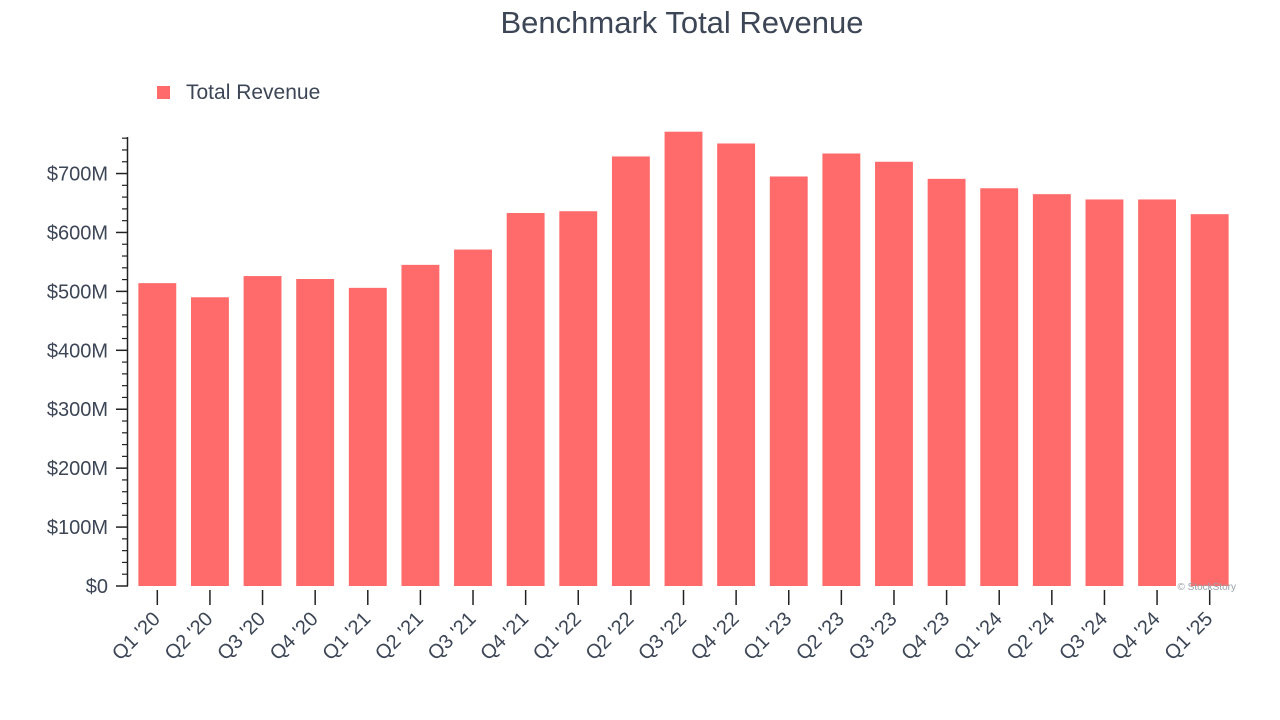 The width and height of the screenshot is (1280, 720). Describe the element at coordinates (163, 92) in the screenshot. I see `legend-swatch` at that location.